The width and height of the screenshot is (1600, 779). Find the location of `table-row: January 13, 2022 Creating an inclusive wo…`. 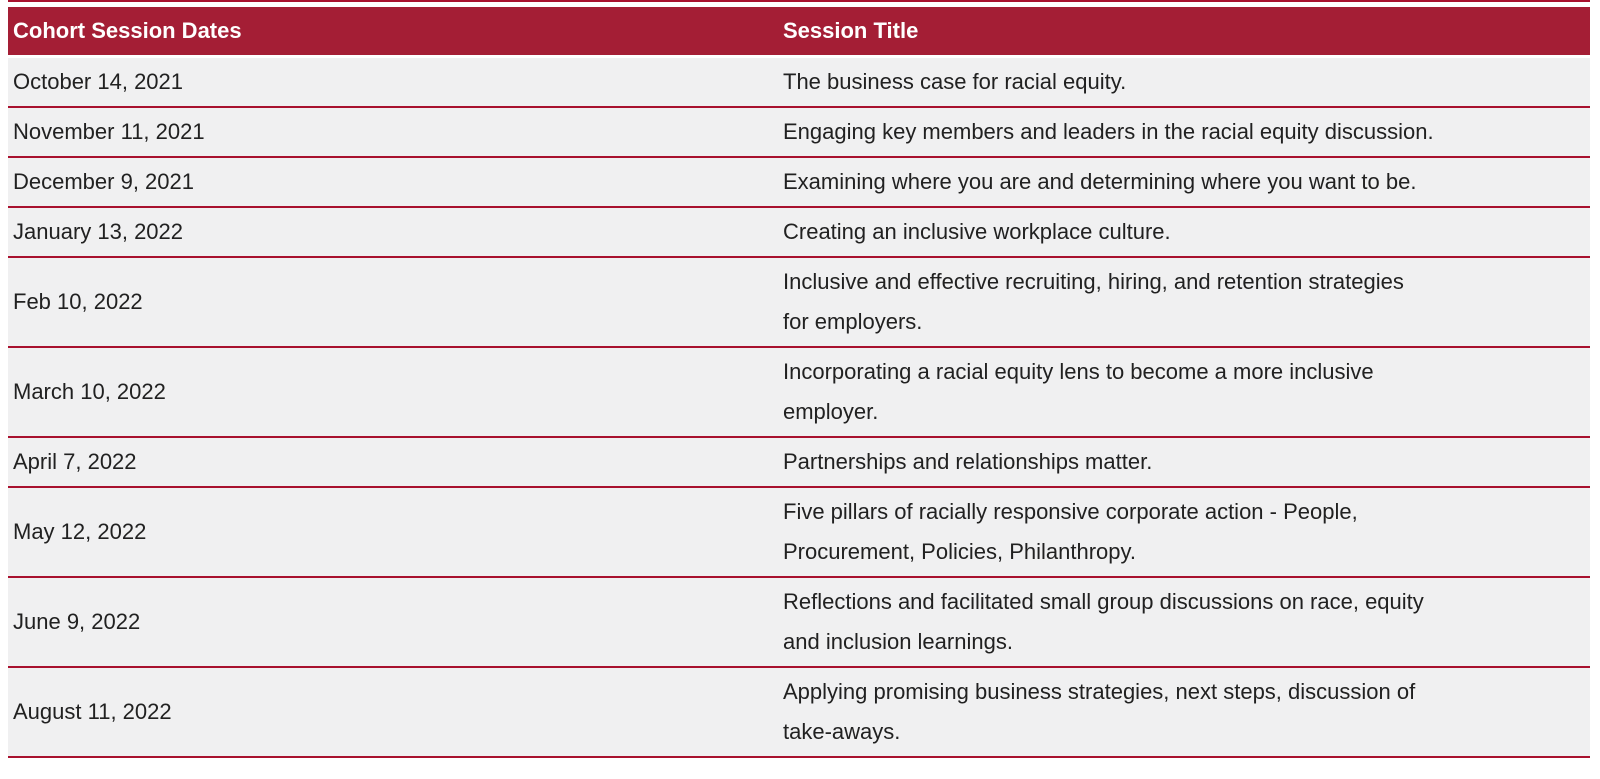

table-row: January 13, 2022 Creating an inclusive wo… is located at coordinates (799, 233).